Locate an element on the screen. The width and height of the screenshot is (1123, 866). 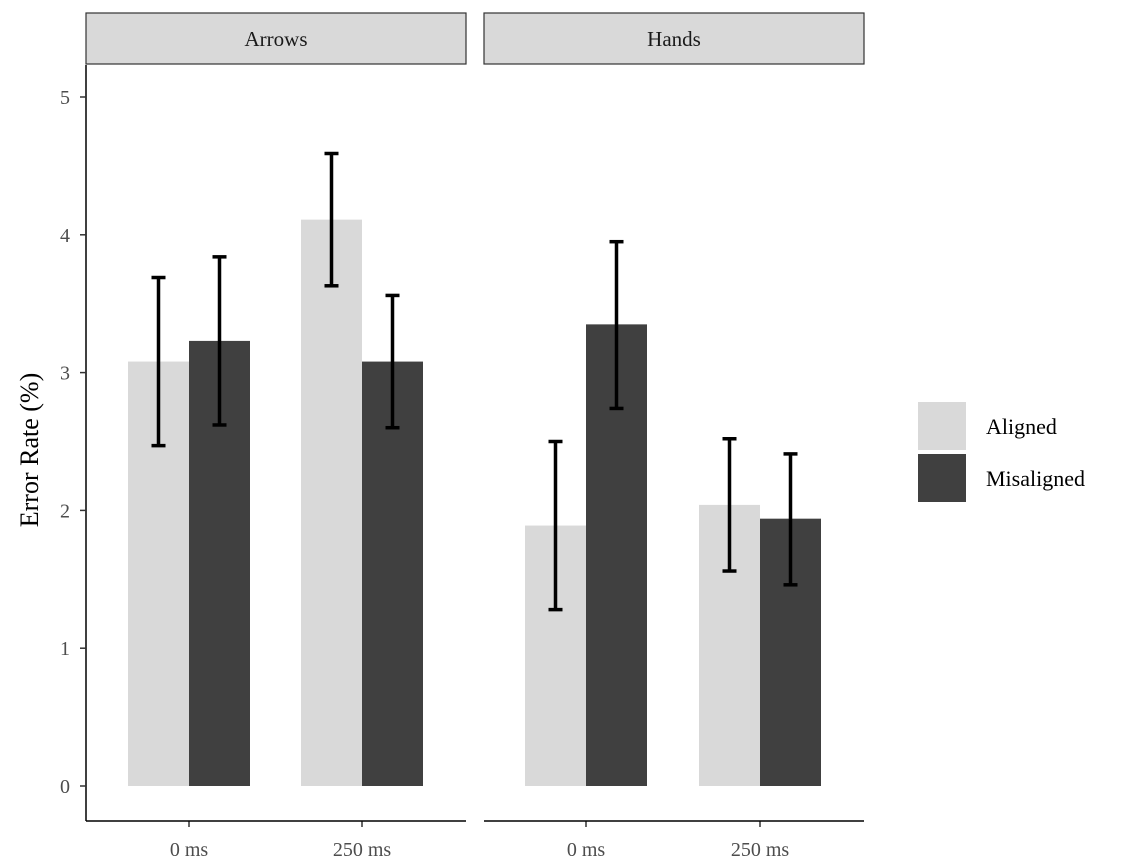
legend-label: Aligned is located at coordinates (1021, 426).